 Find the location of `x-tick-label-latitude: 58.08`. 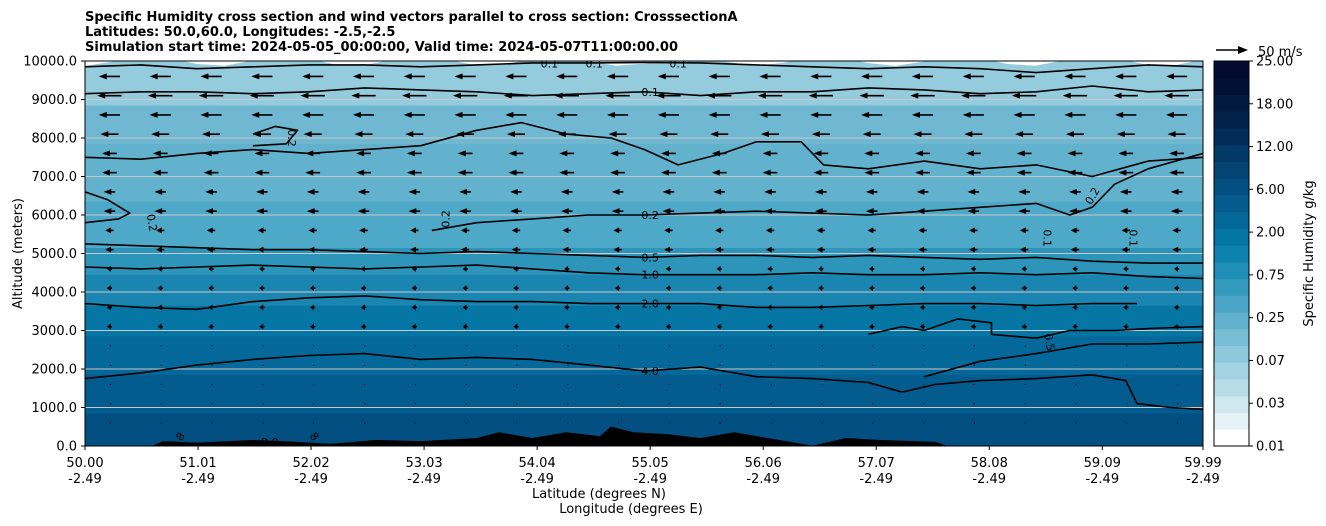

x-tick-label-latitude: 58.08 is located at coordinates (989, 463).